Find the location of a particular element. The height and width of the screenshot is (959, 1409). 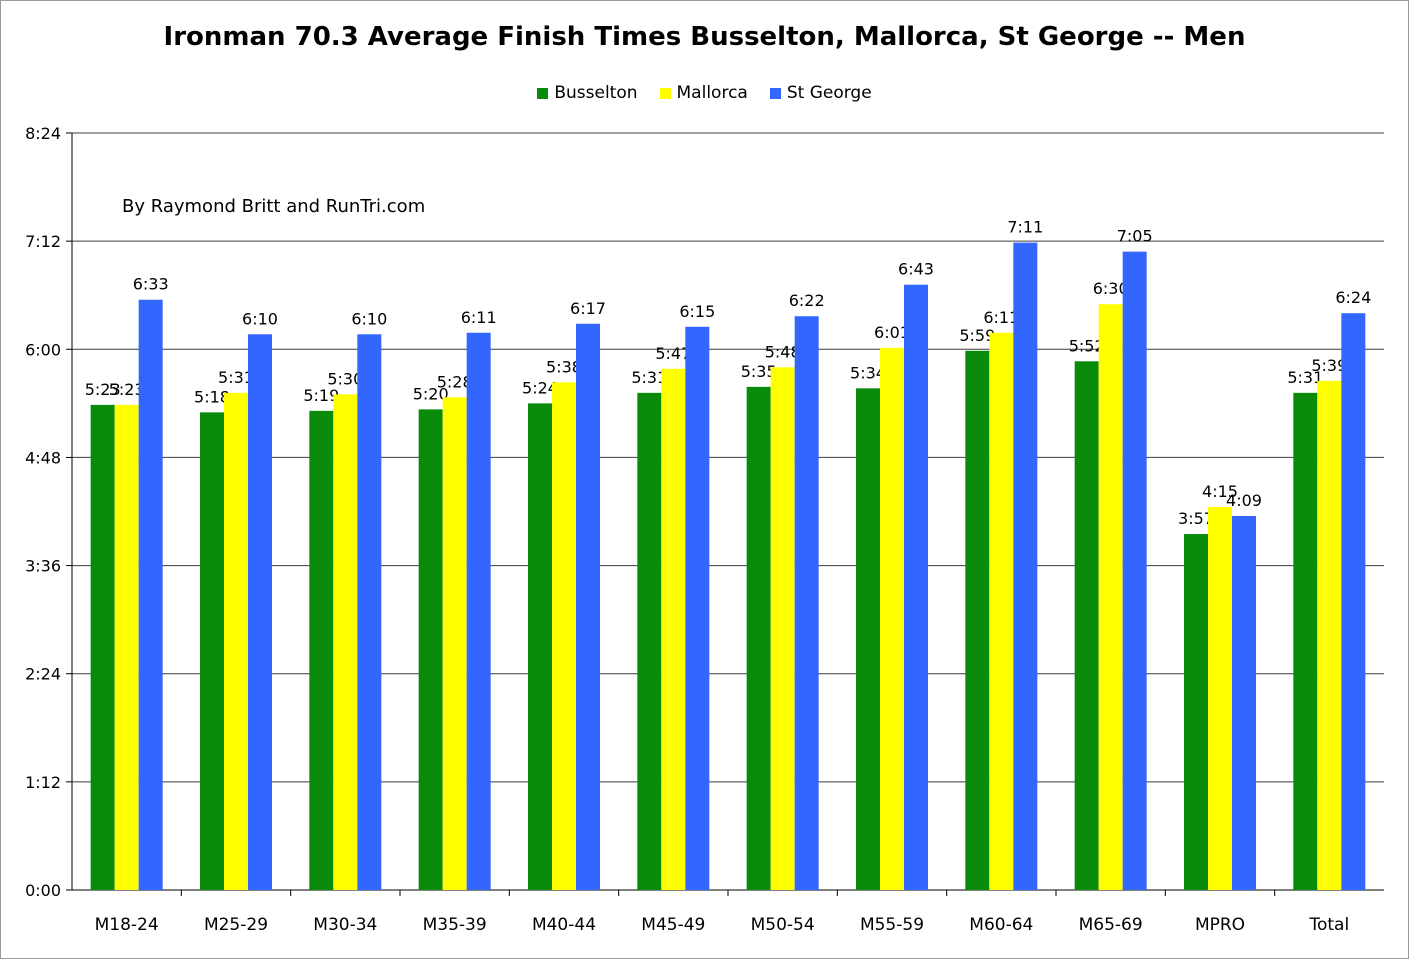

data-label: 6:24 is located at coordinates (1353, 297).